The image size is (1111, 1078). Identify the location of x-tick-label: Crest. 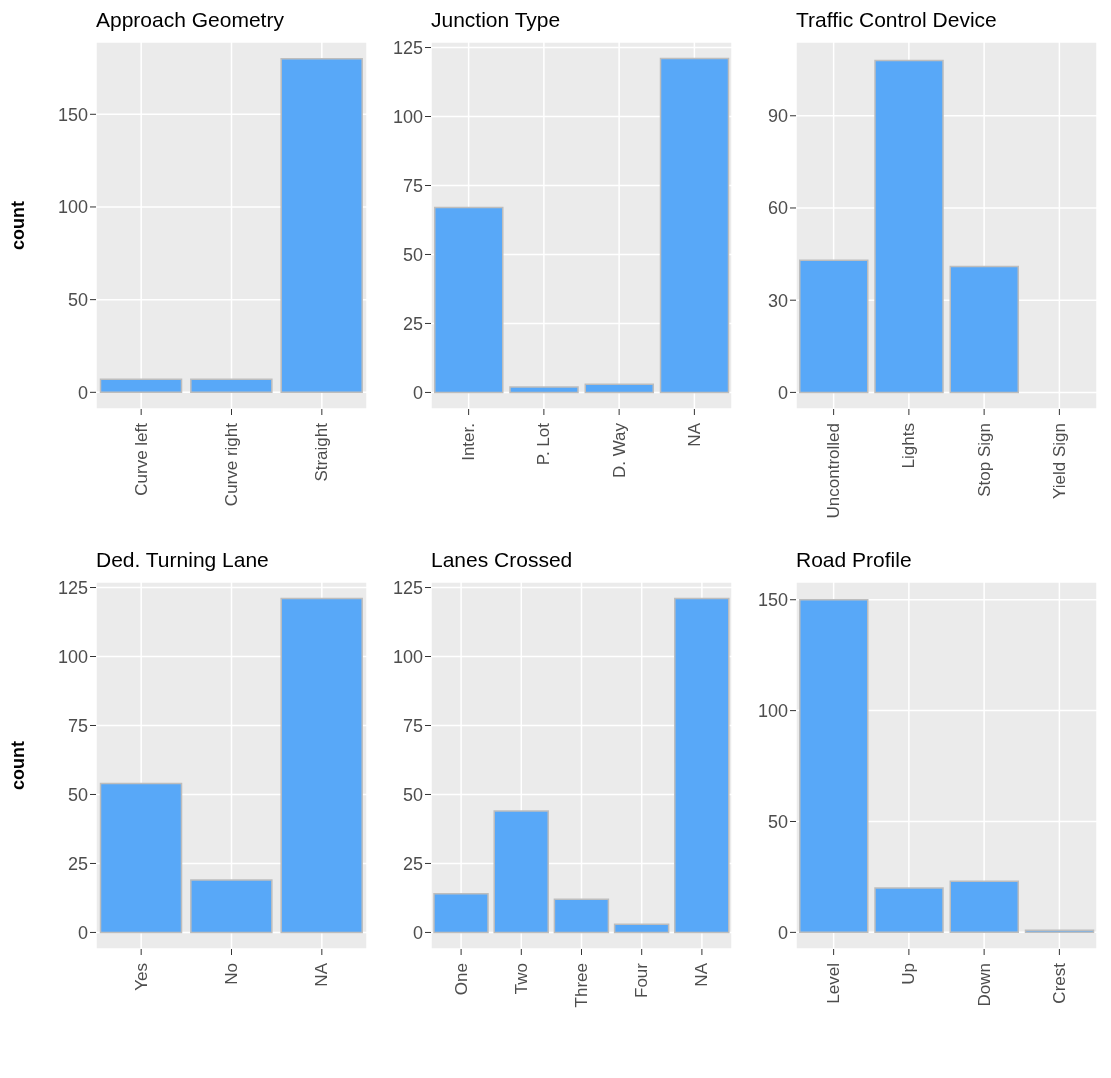
(1059, 983).